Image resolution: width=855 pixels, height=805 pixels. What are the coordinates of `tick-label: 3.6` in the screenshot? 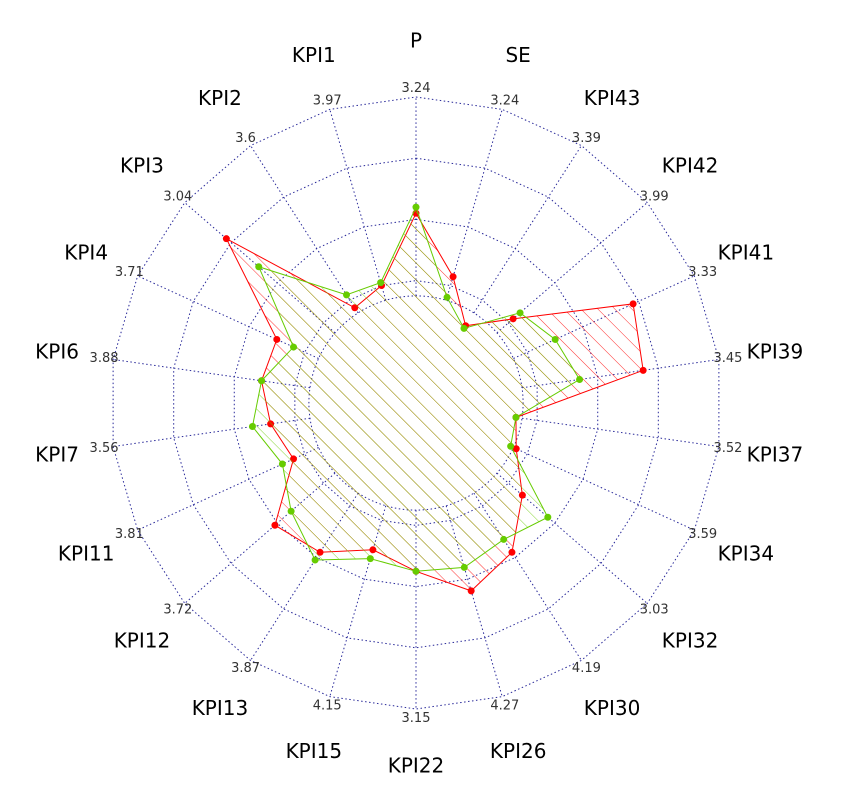 It's located at (245, 138).